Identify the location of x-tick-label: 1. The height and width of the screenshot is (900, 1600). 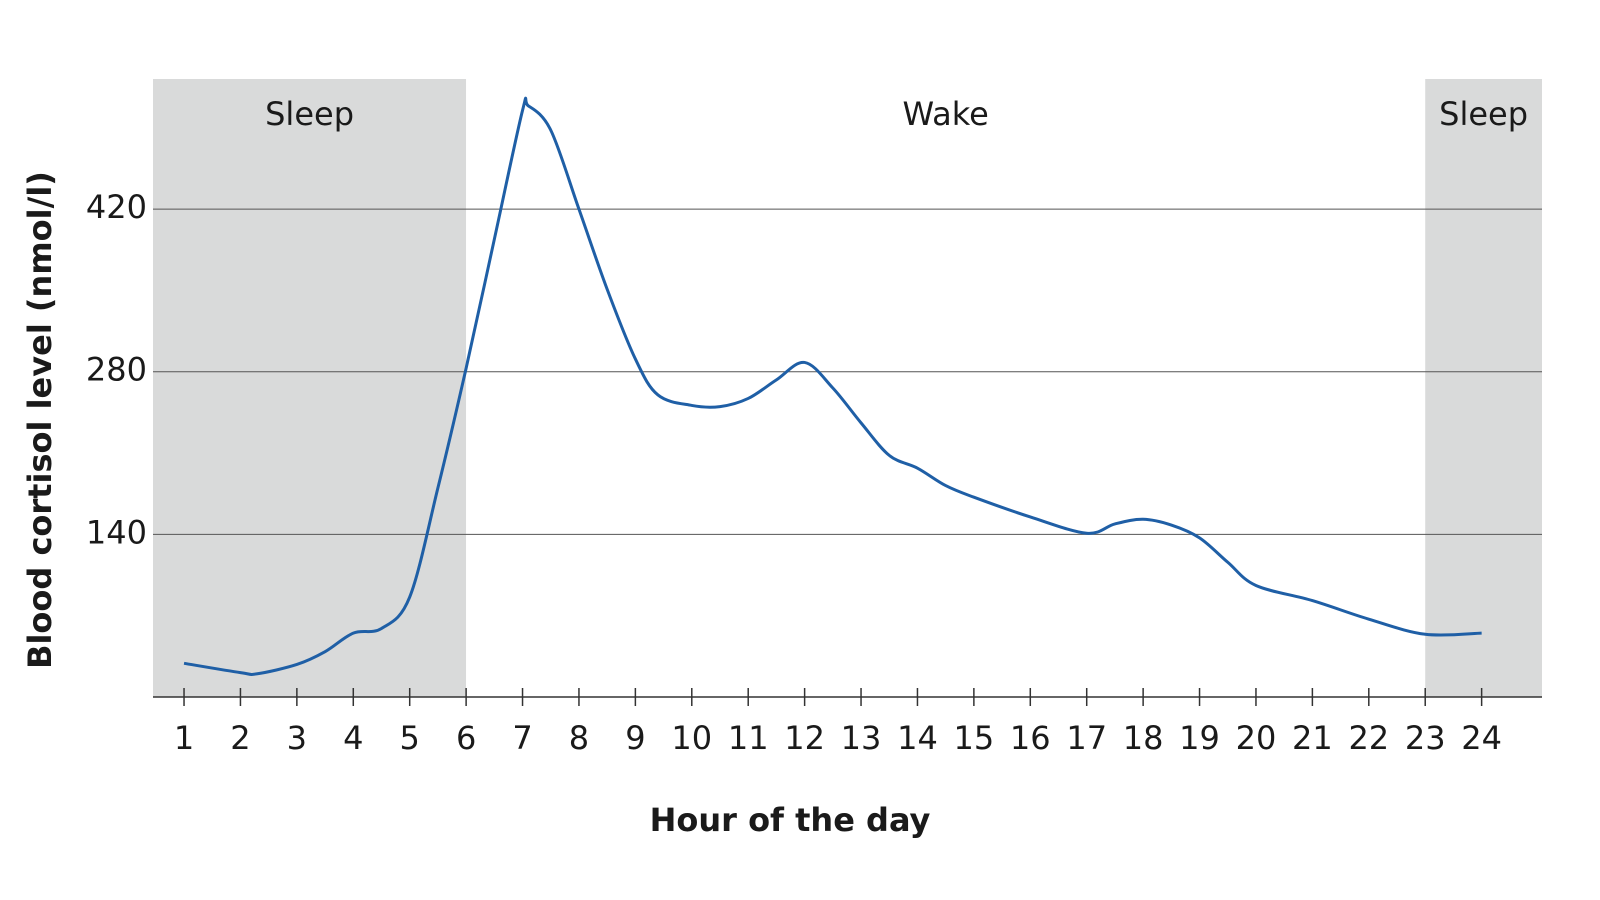
(184, 738).